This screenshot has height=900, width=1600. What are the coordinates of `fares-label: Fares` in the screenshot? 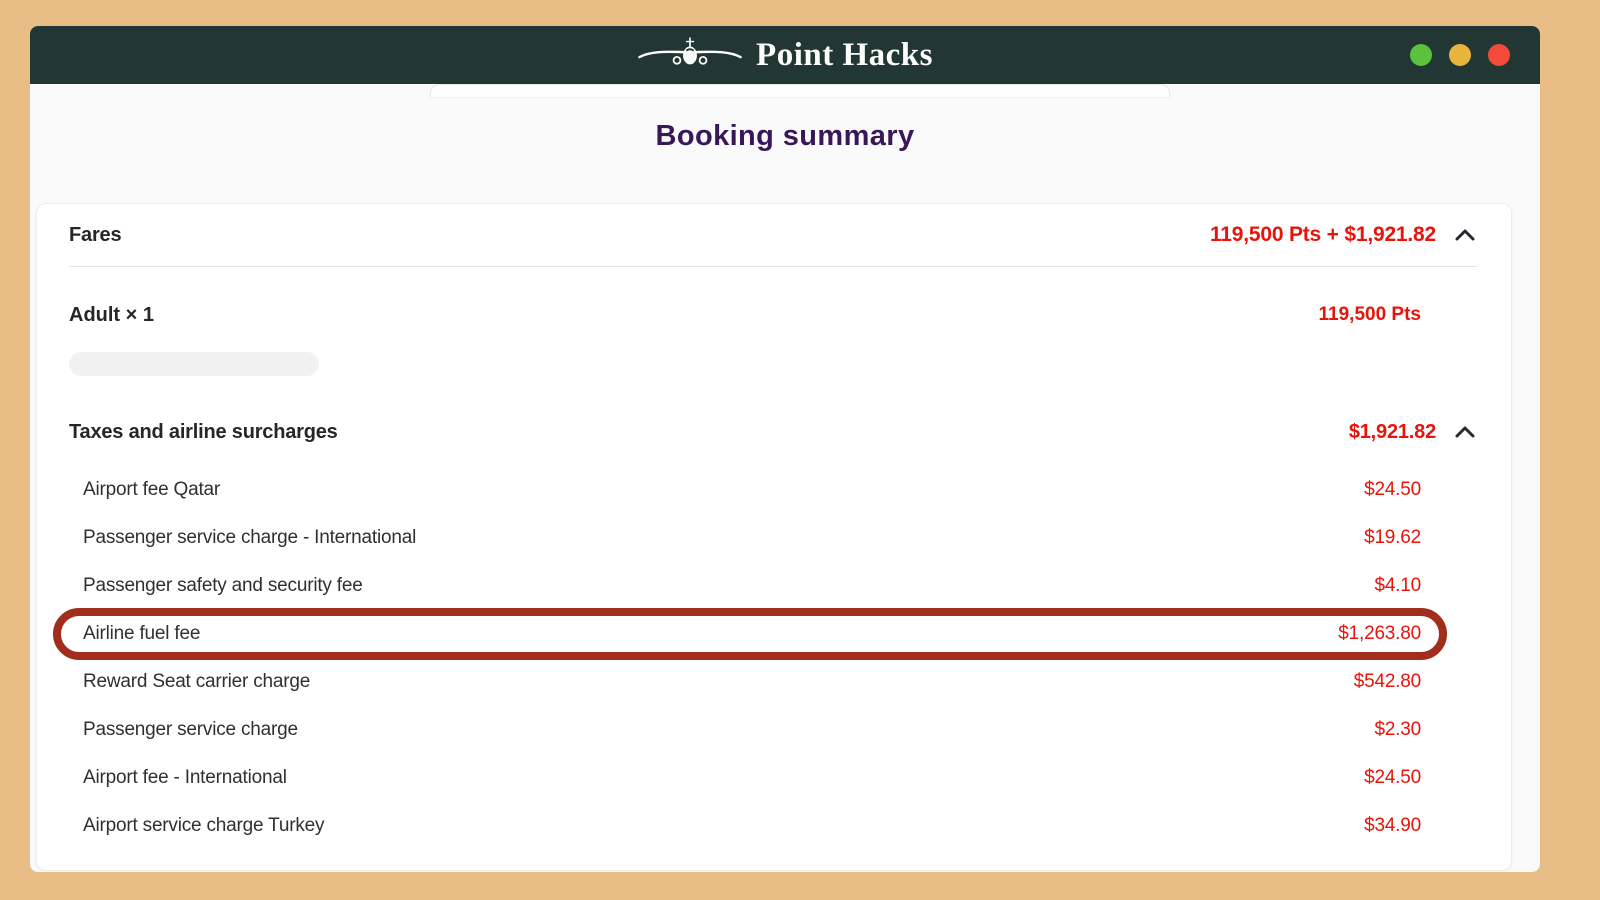 It's located at (95, 234).